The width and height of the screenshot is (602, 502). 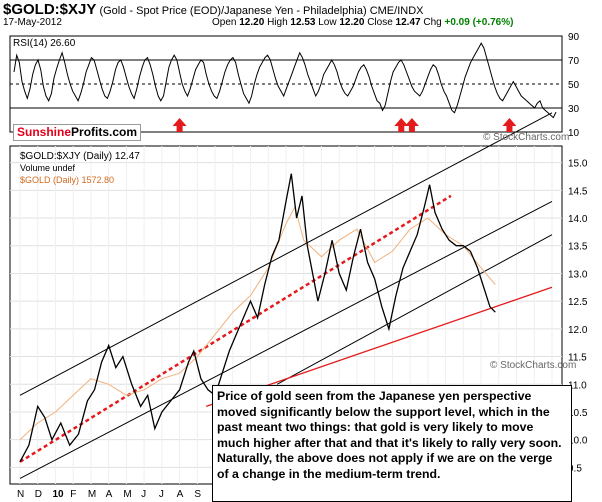 I want to click on volume-legend: Volume undef, so click(x=48, y=168).